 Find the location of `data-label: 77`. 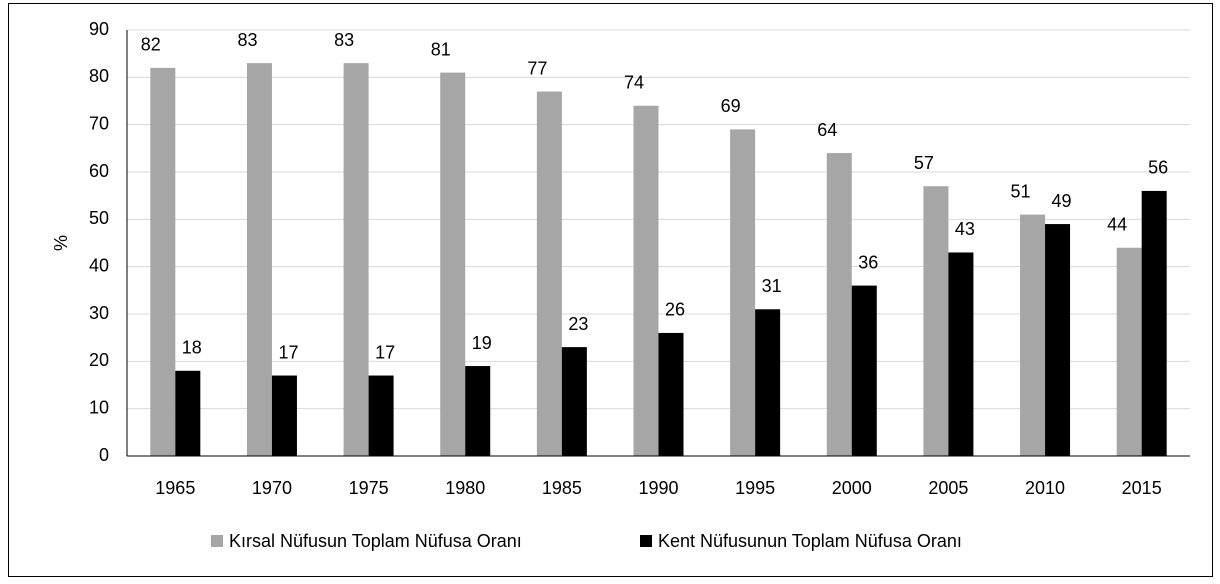

data-label: 77 is located at coordinates (537, 68).